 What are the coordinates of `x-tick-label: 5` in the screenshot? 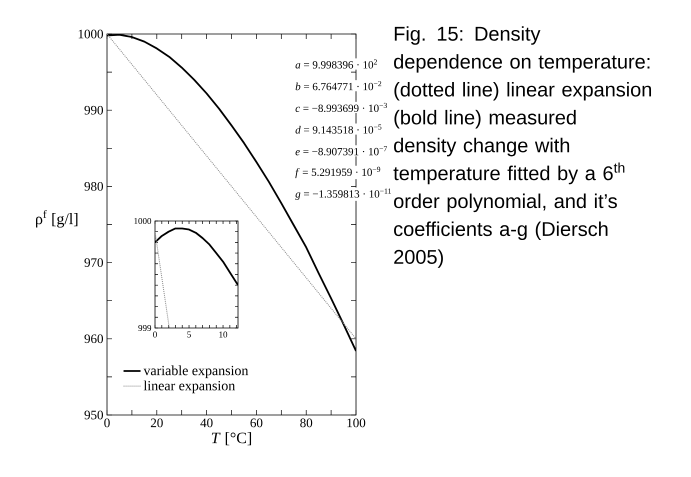 It's located at (189, 335).